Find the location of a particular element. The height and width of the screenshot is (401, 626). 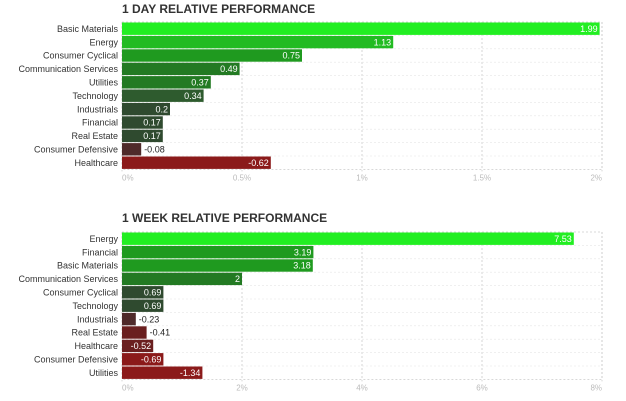

value-label: 3.18 is located at coordinates (302, 266).